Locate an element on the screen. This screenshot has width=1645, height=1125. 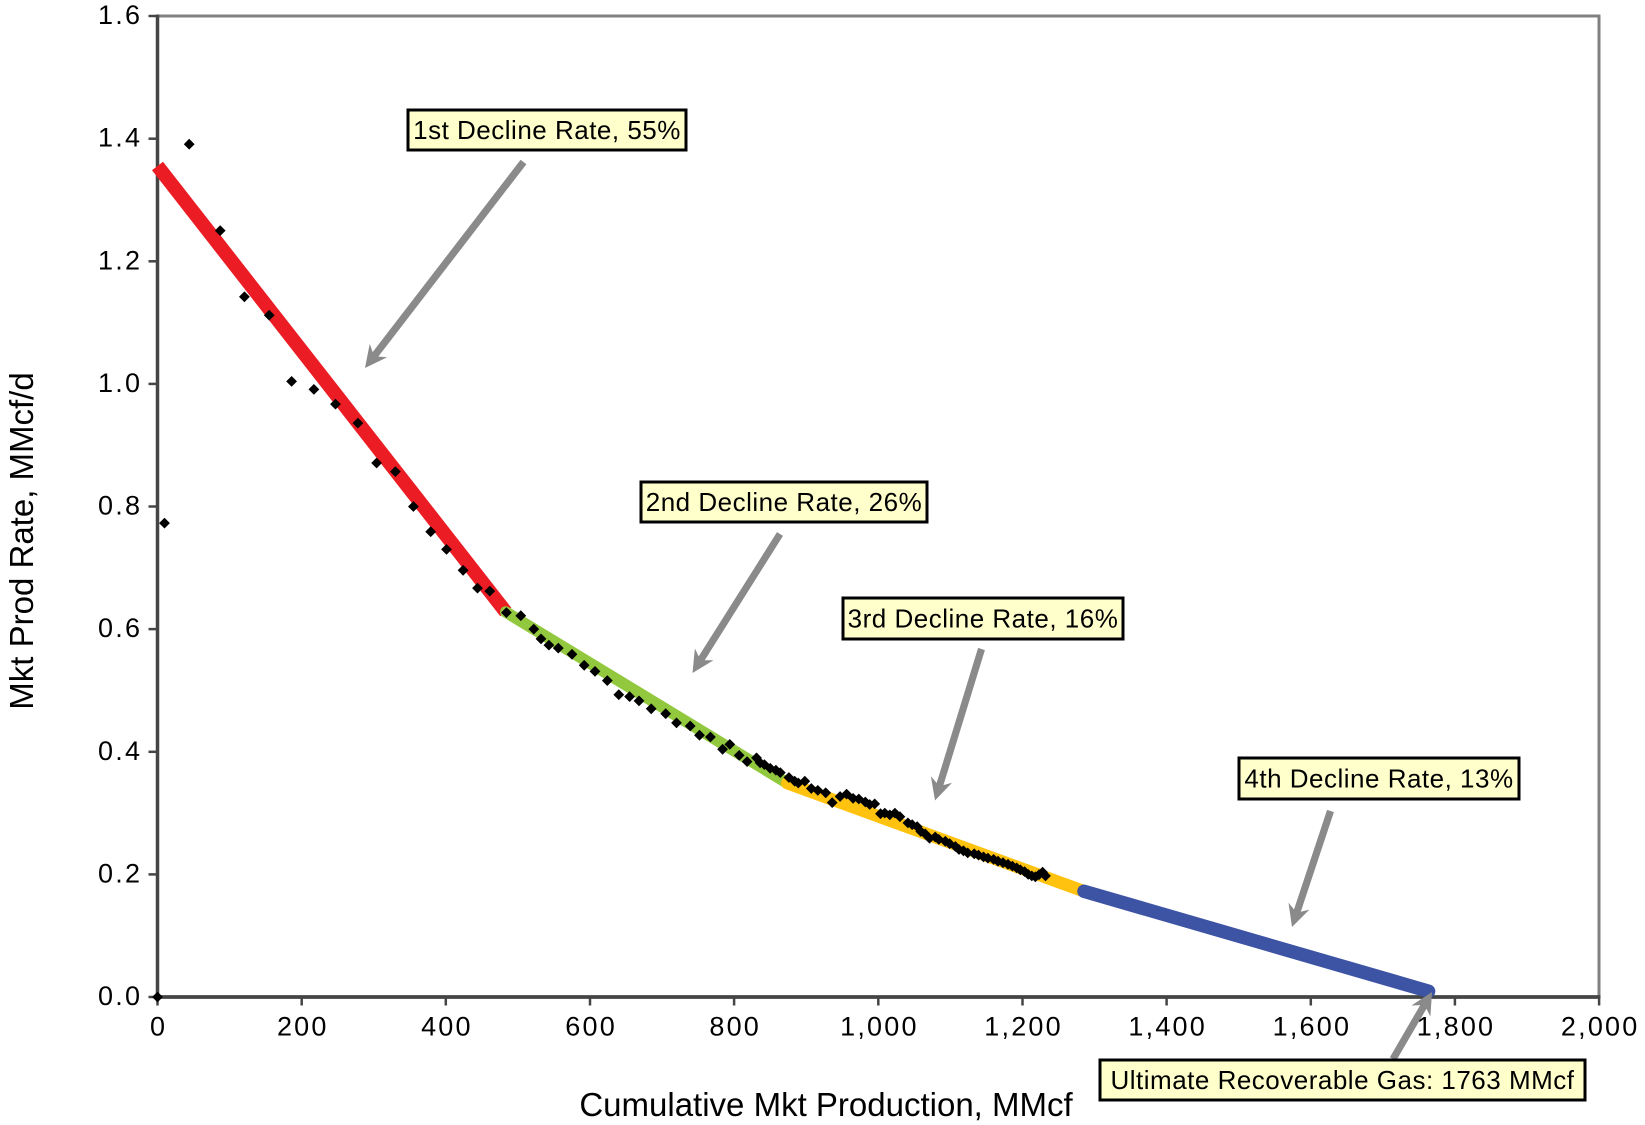
svg-text: 0.6 is located at coordinates (120, 628).